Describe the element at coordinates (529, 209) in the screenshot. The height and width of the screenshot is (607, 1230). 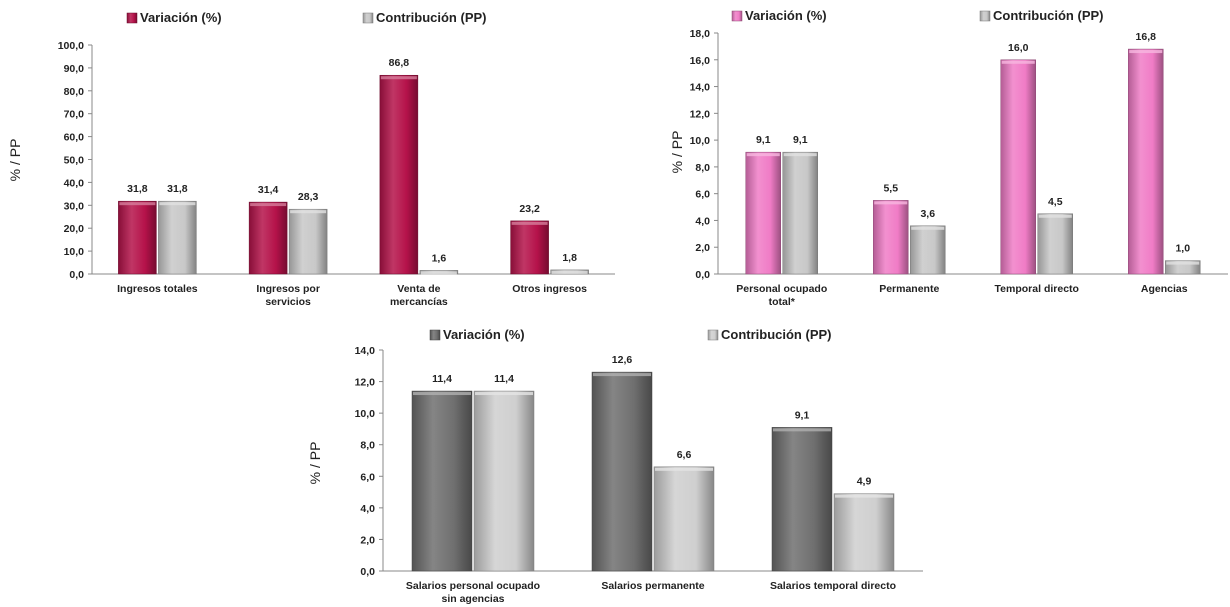
I see `data-label: 23,2` at that location.